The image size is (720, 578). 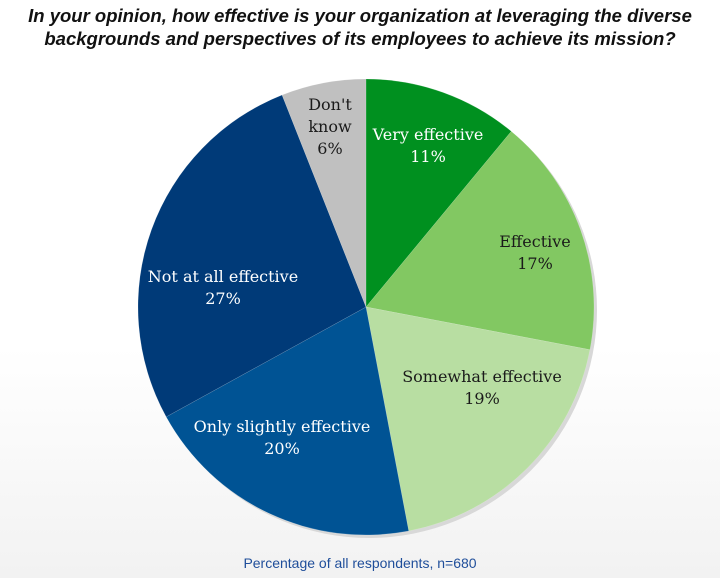 What do you see at coordinates (428, 156) in the screenshot?
I see `slice-value-label: 11%` at bounding box center [428, 156].